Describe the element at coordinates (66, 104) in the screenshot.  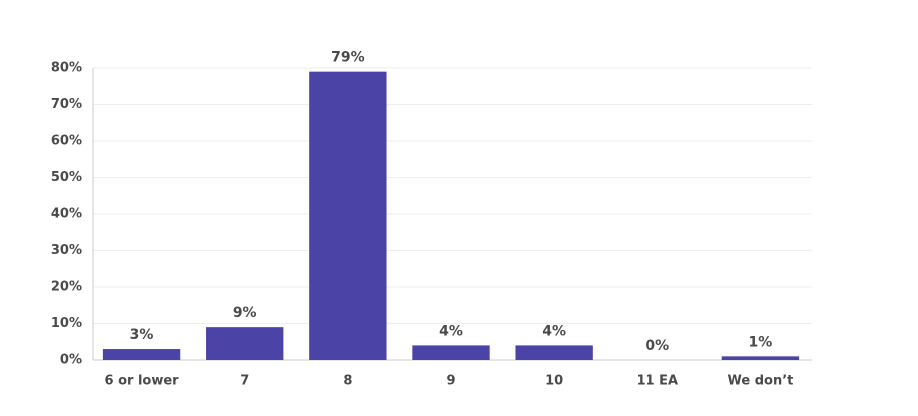
I see `y-tick-label: 70%` at that location.